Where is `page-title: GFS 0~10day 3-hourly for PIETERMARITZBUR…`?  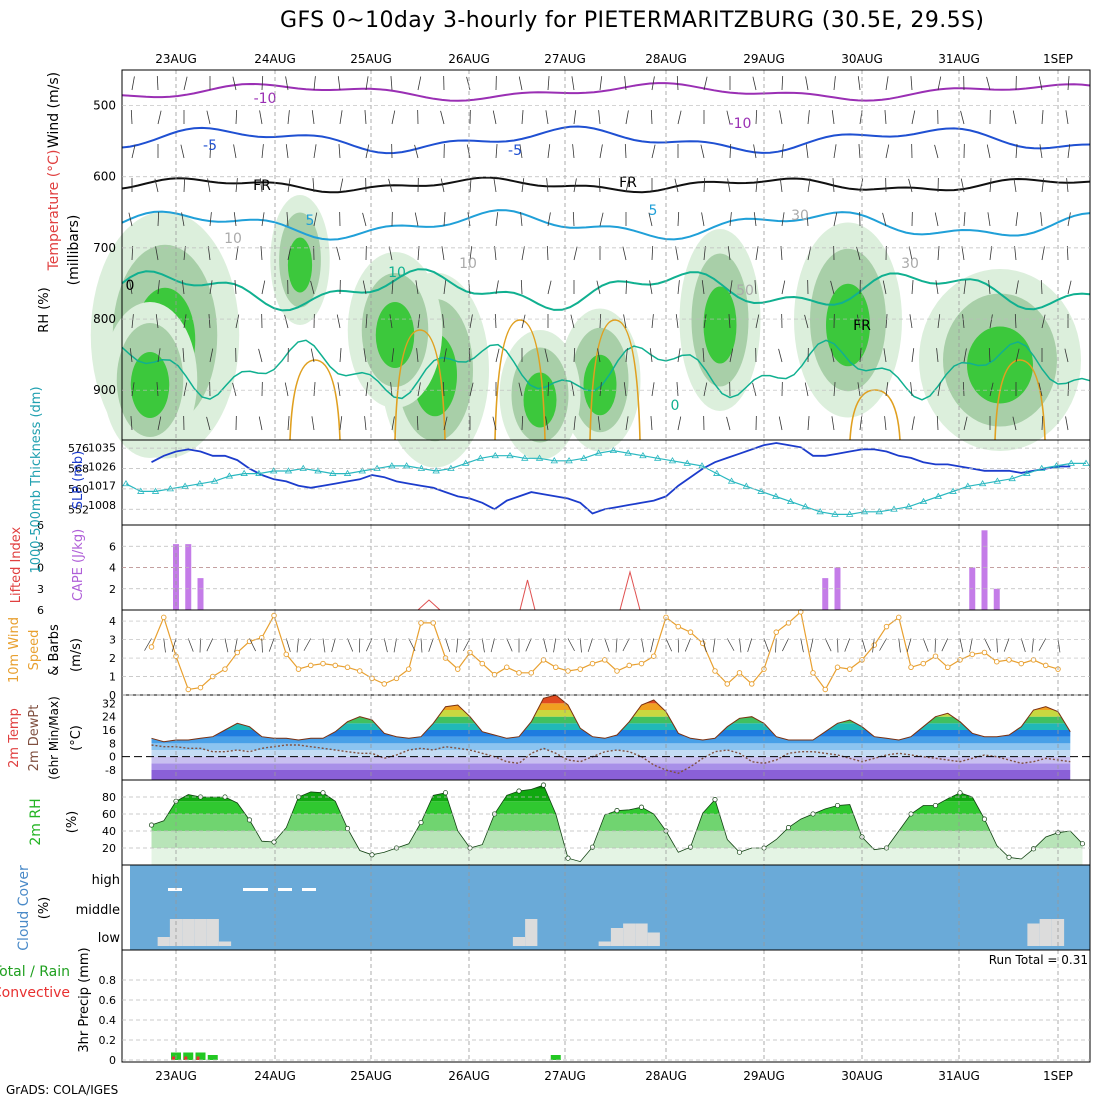
page-title: GFS 0~10day 3-hourly for PIETERMARITZBUR… is located at coordinates (632, 20).